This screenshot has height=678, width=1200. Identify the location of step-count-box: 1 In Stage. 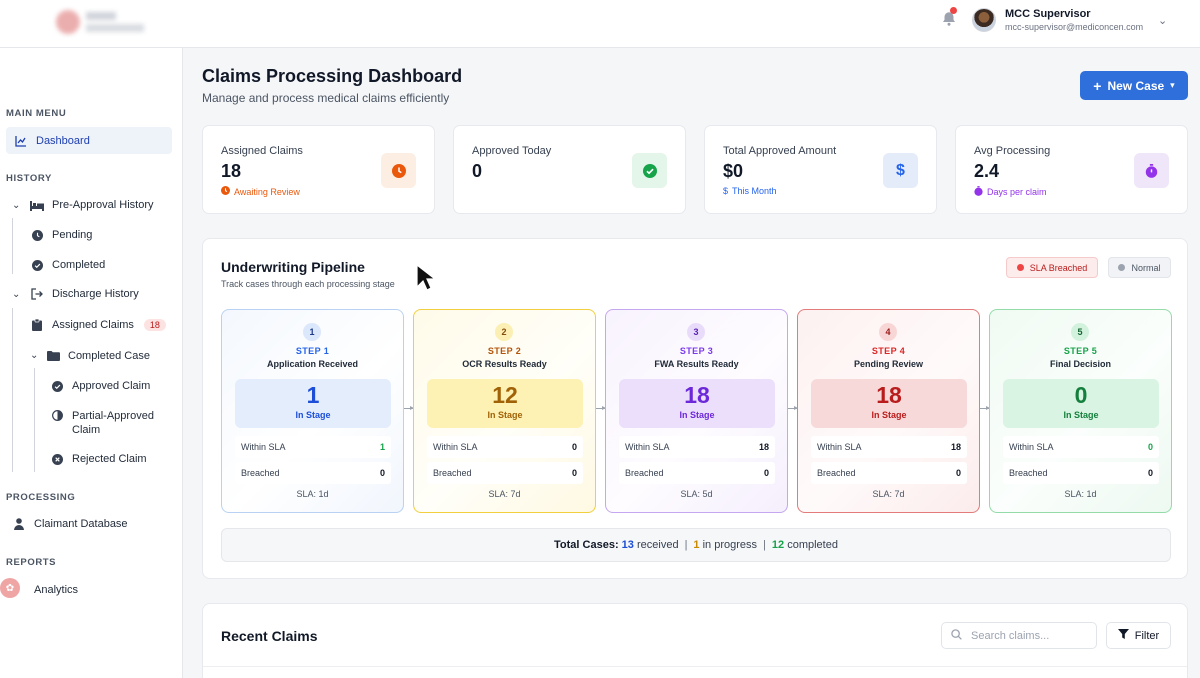
(313, 403).